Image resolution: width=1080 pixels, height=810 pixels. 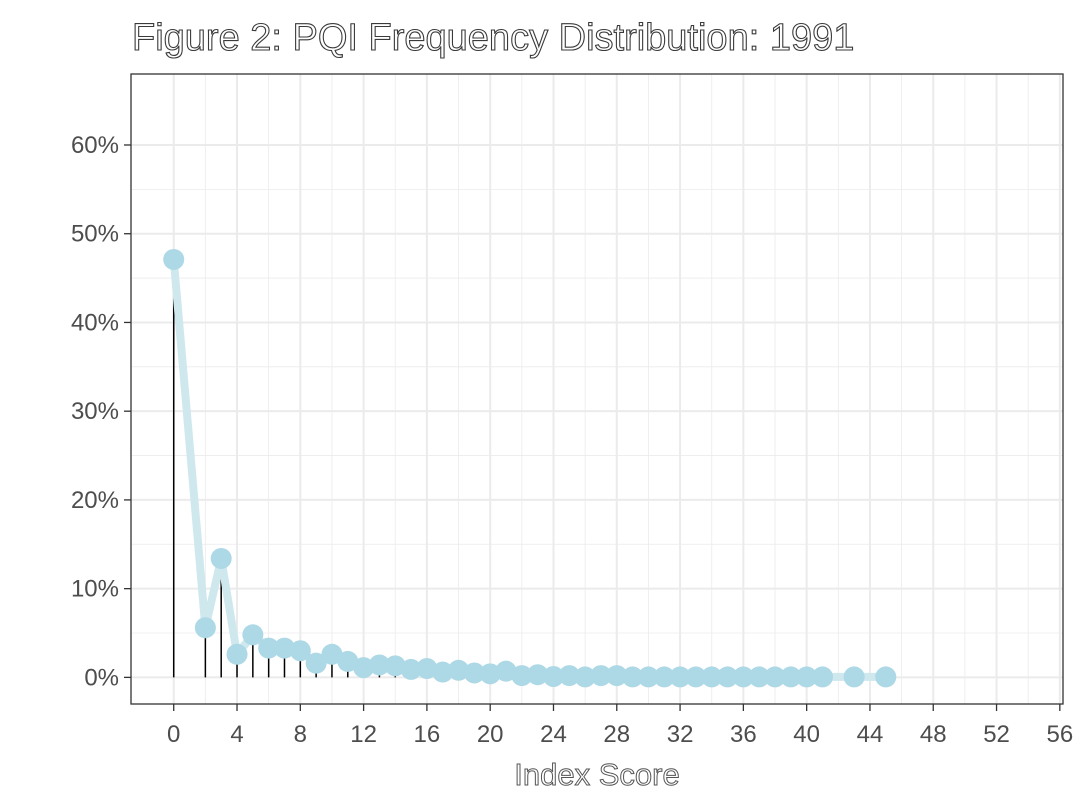 What do you see at coordinates (806, 734) in the screenshot?
I see `x-tick-label: 40` at bounding box center [806, 734].